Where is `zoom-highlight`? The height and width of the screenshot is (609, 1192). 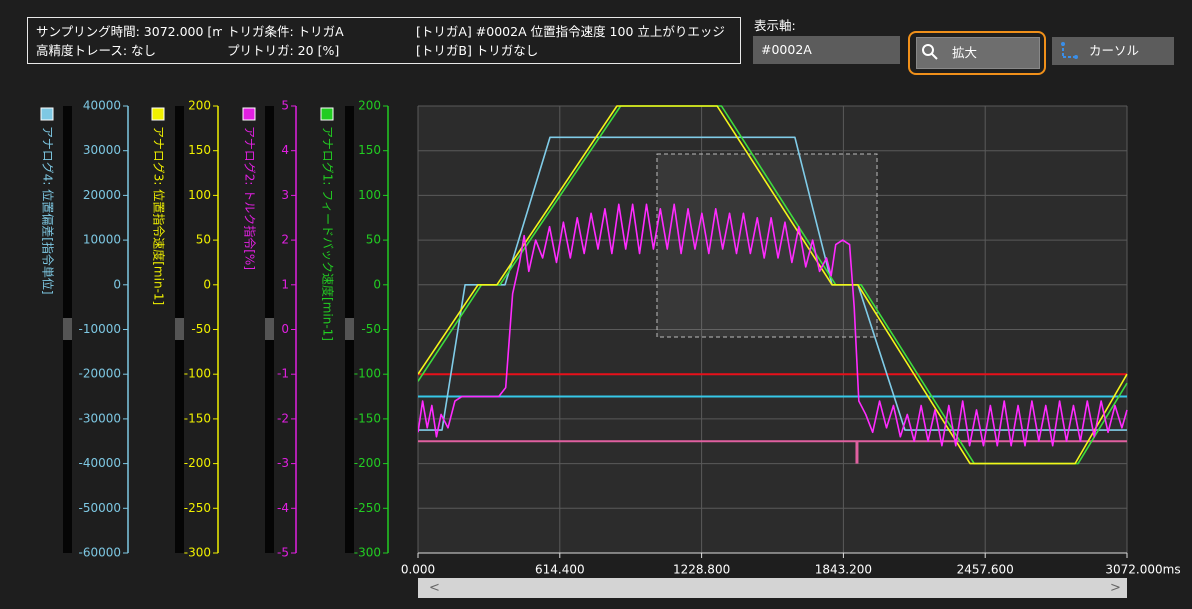
zoom-highlight is located at coordinates (977, 53).